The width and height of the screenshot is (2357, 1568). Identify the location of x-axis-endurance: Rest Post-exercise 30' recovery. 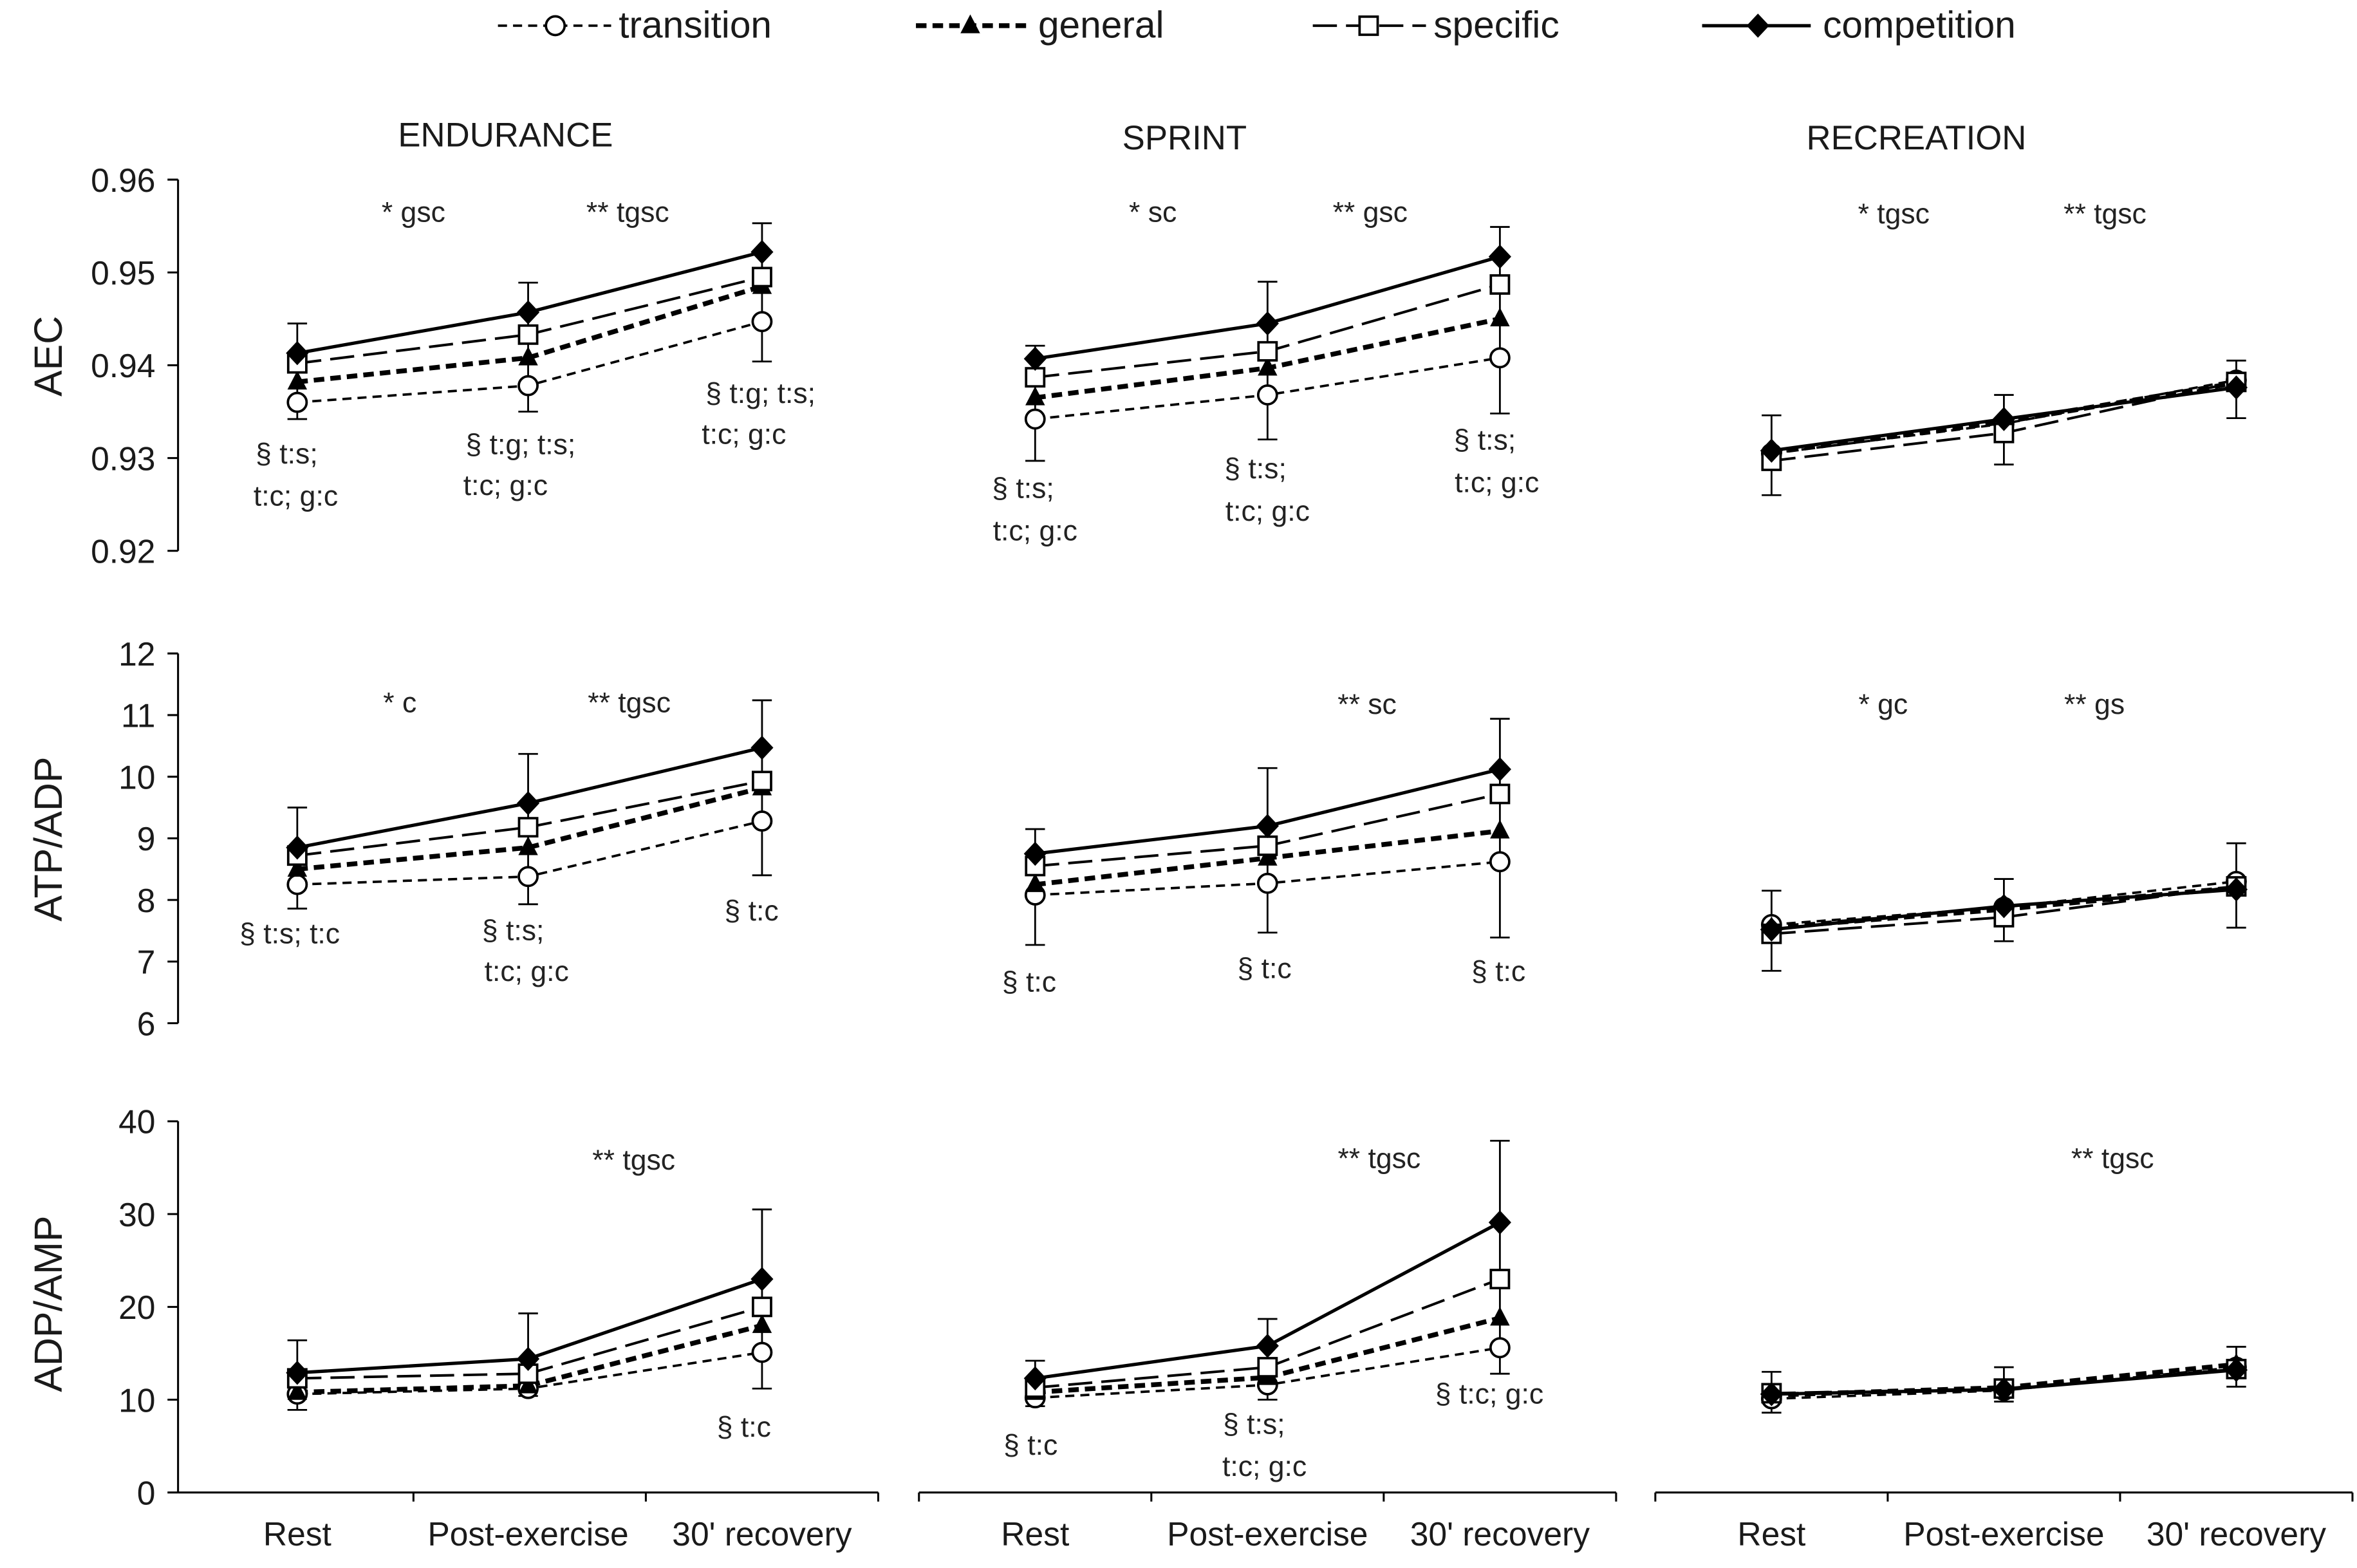
(529, 1522).